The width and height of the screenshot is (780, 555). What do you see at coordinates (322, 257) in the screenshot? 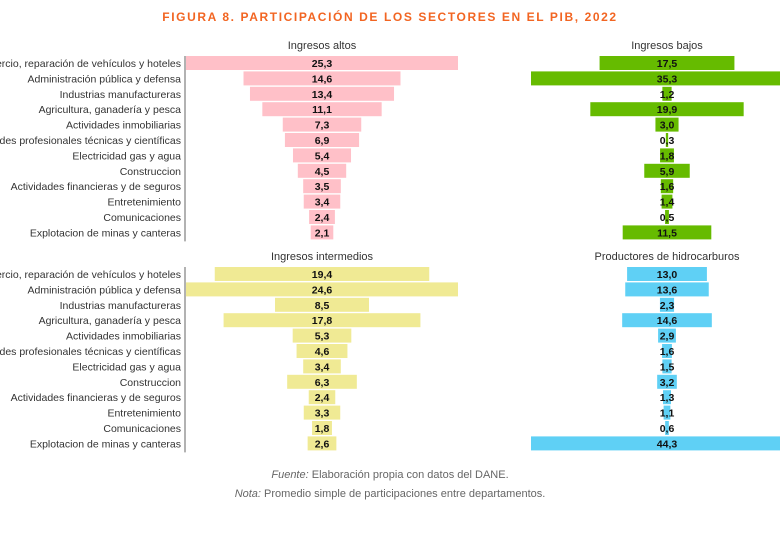
I see `panel-title: Ingresos intermedios` at bounding box center [322, 257].